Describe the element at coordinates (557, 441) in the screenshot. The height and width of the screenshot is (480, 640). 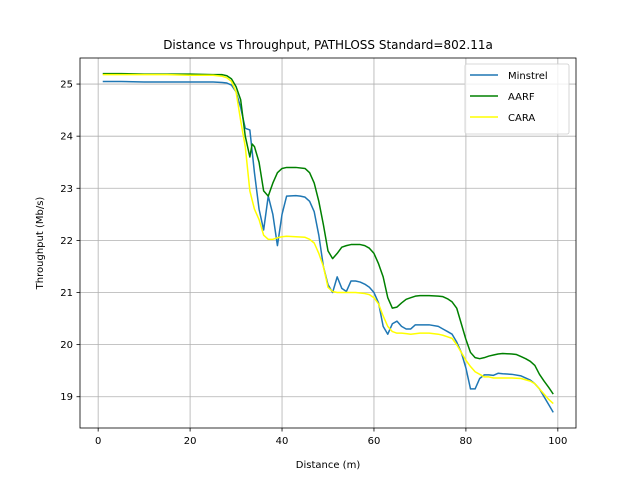
I see `x-tick-label: 100` at that location.